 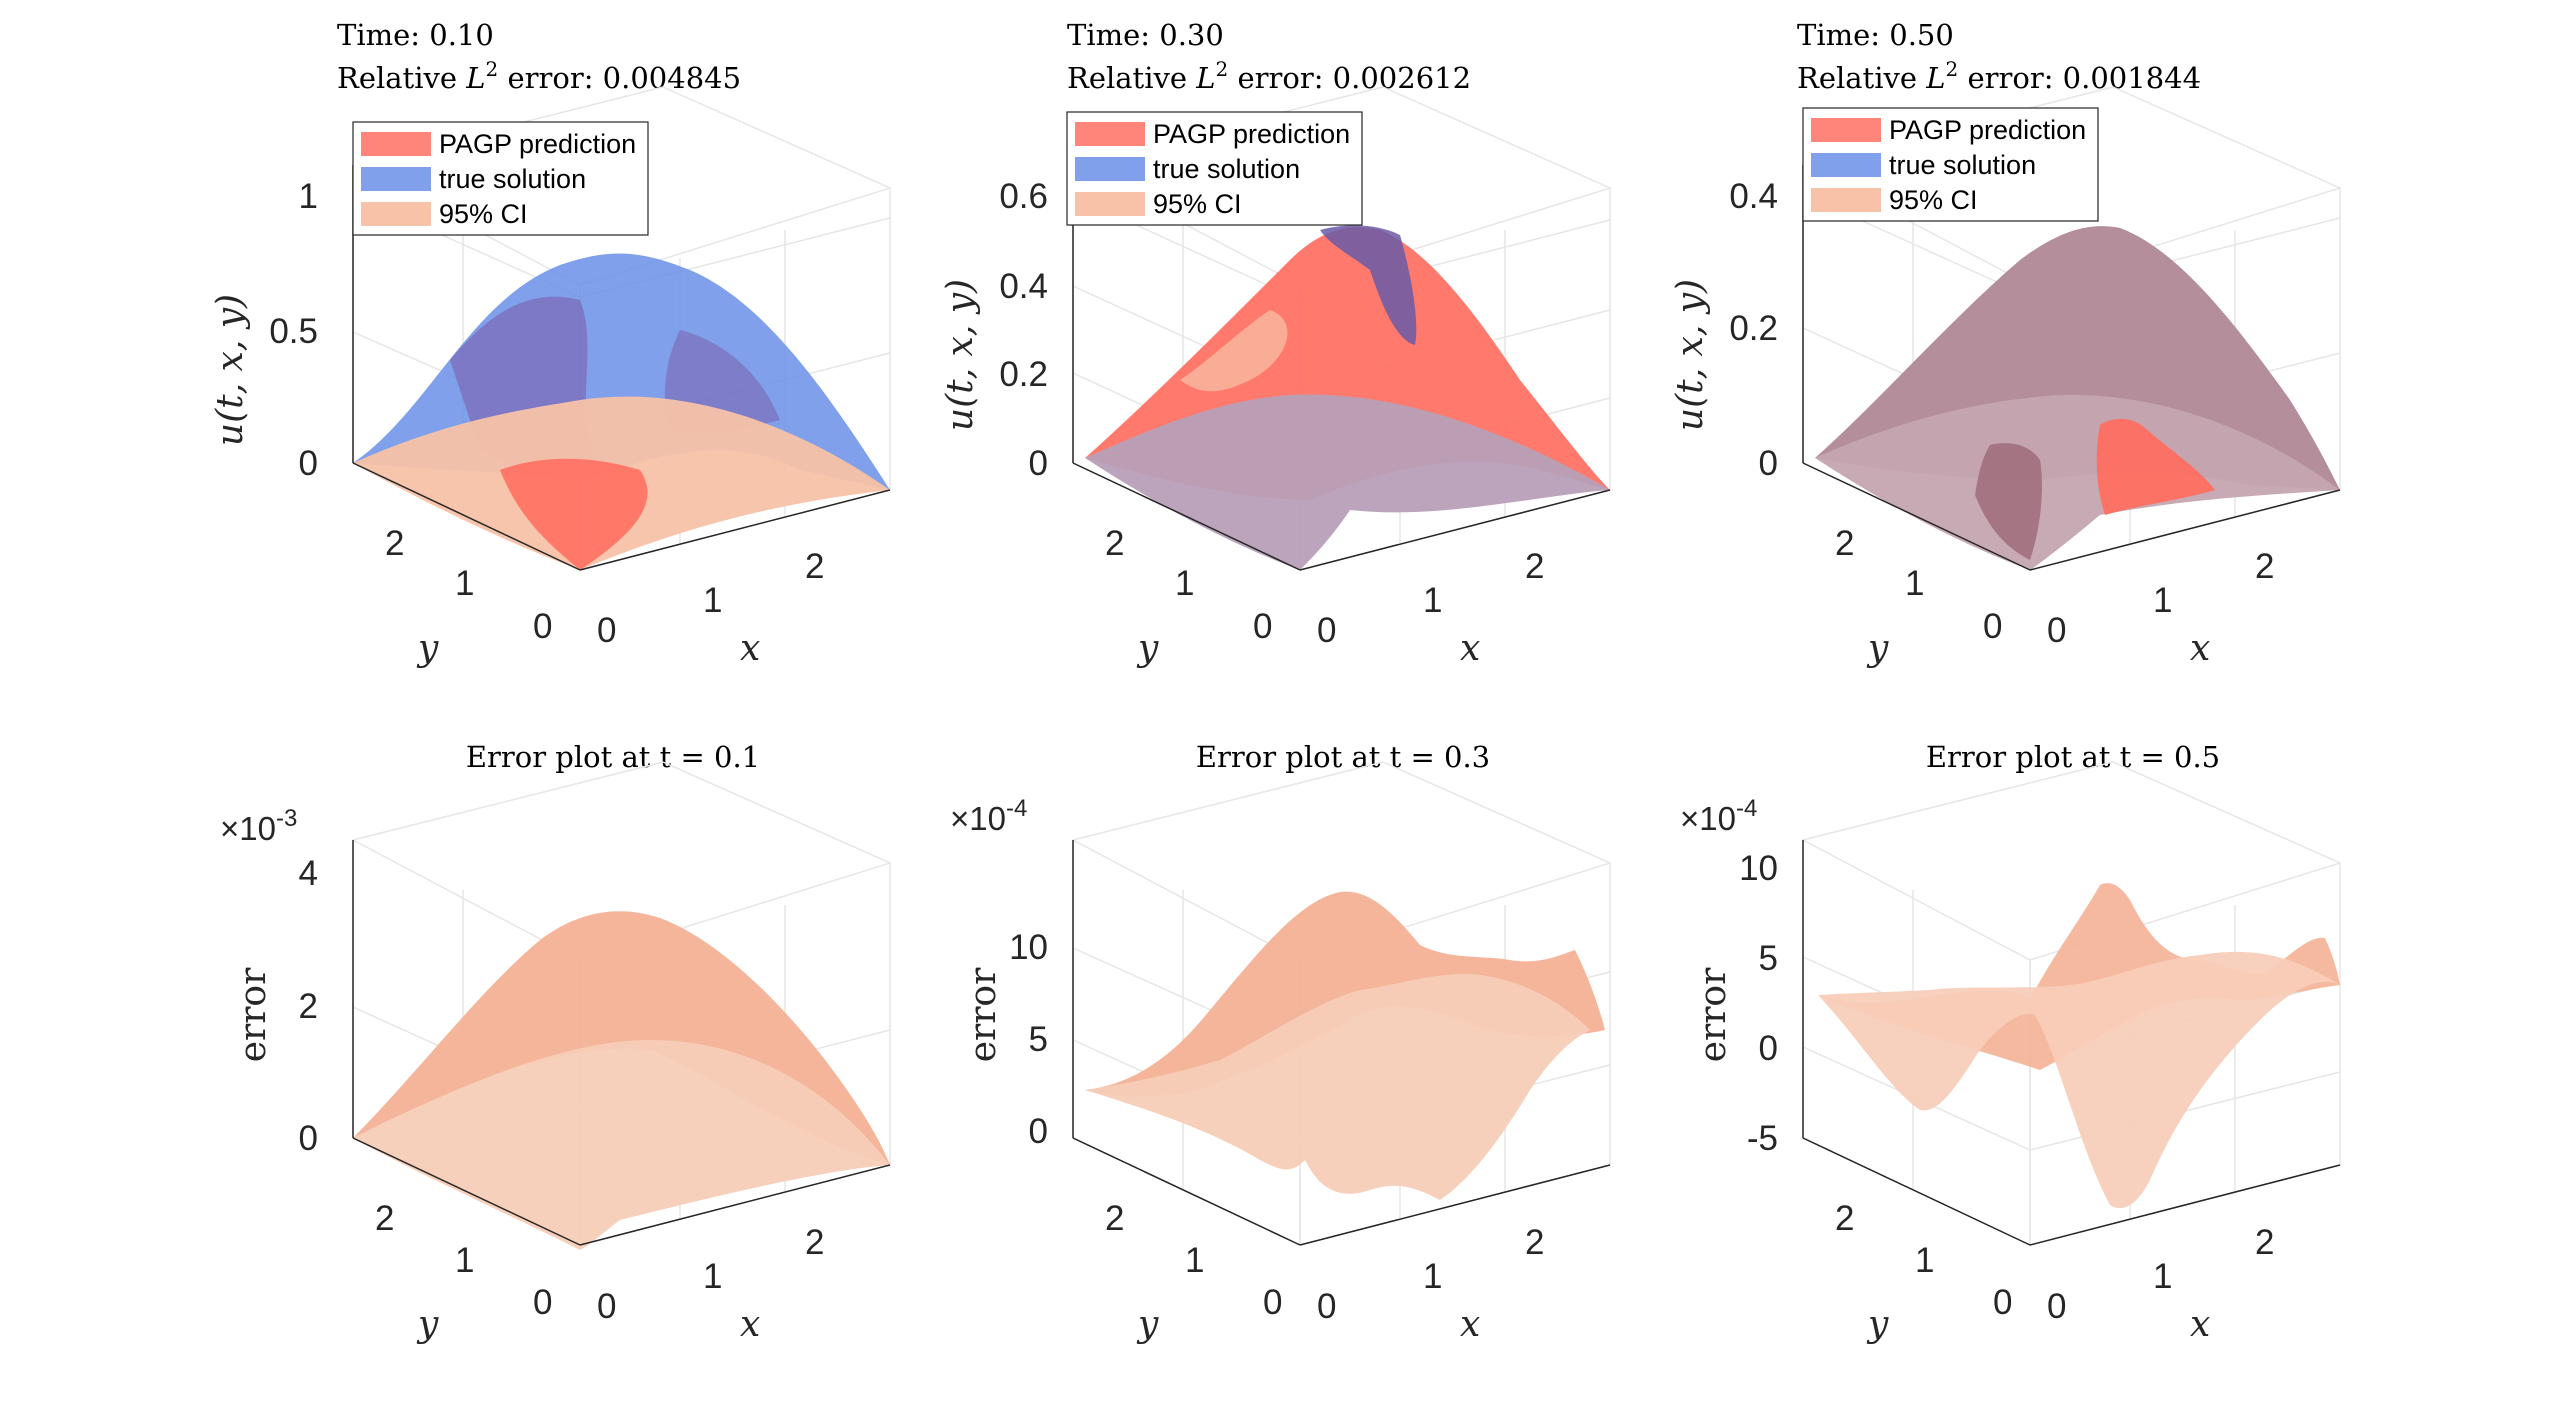 I want to click on panel-2-ytick-0: 0, so click(x=1262, y=626).